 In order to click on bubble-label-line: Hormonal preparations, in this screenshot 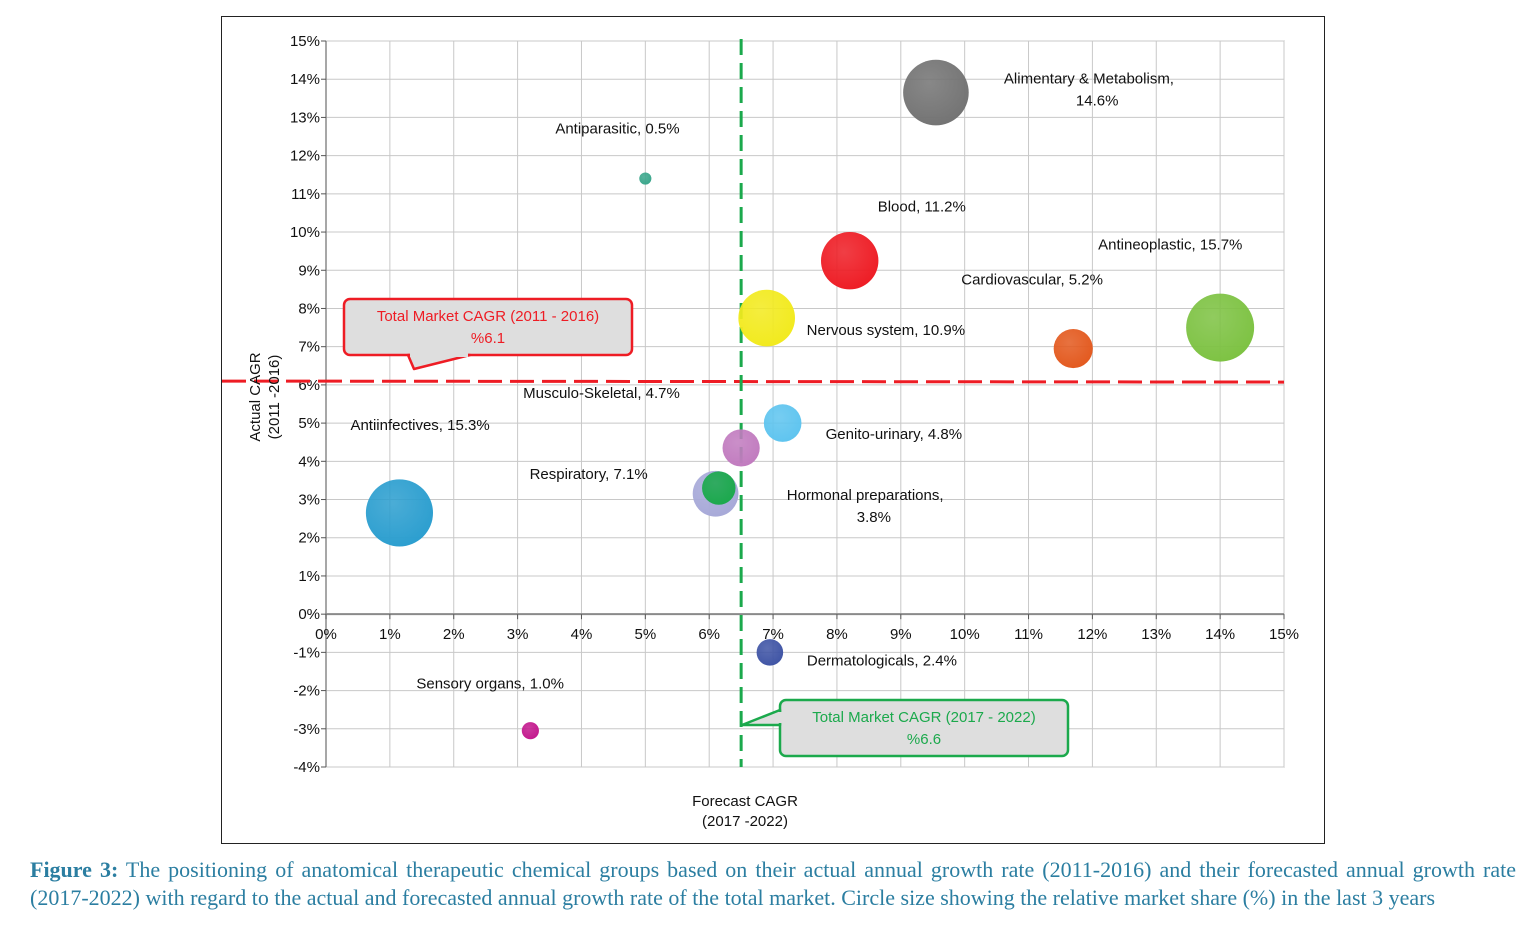, I will do `click(865, 495)`.